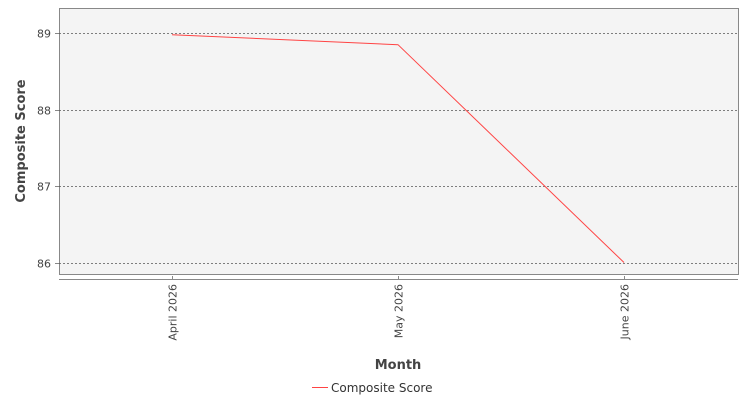 Image resolution: width=750 pixels, height=400 pixels. Describe the element at coordinates (625, 312) in the screenshot. I see `x-tick-label: June 2026` at that location.